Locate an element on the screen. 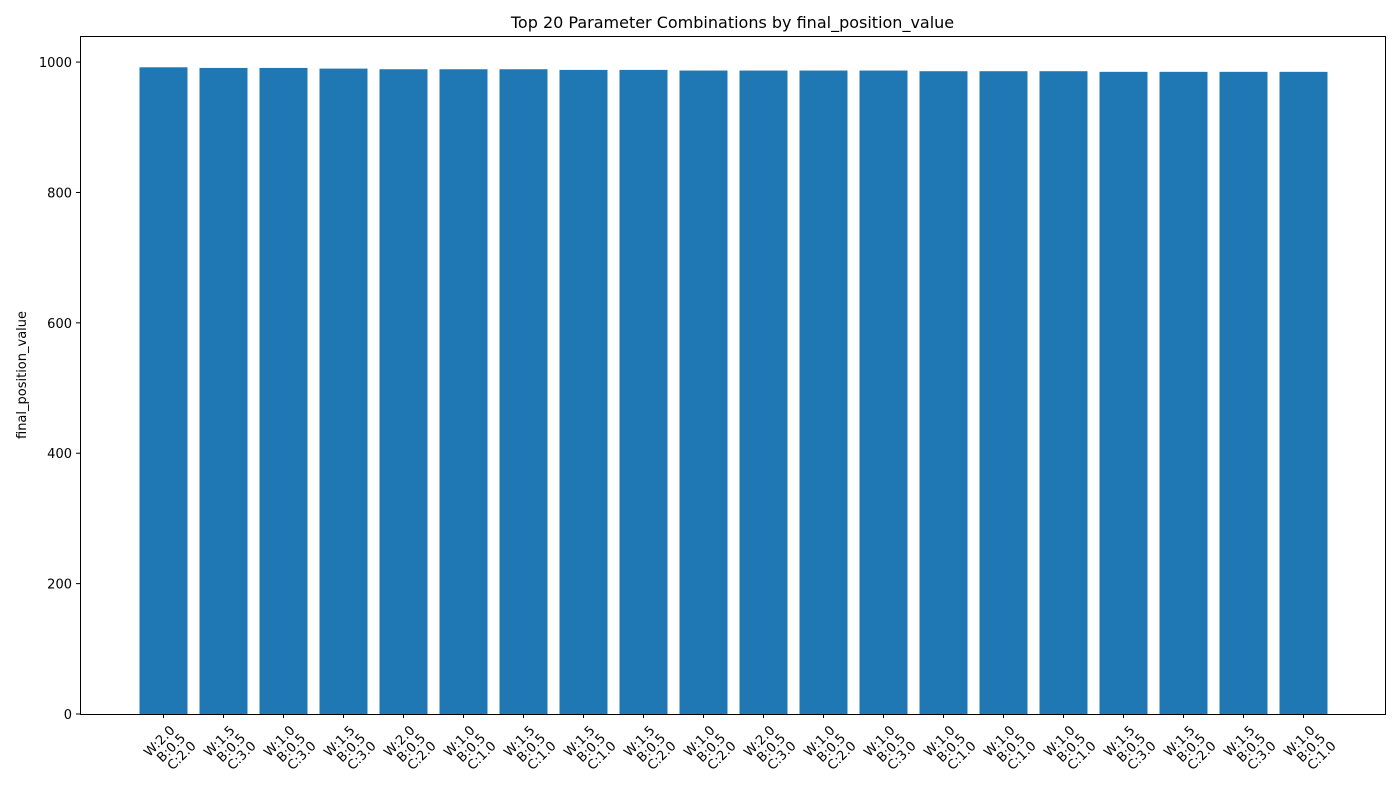  y-tick-label: 1000 is located at coordinates (55, 63).